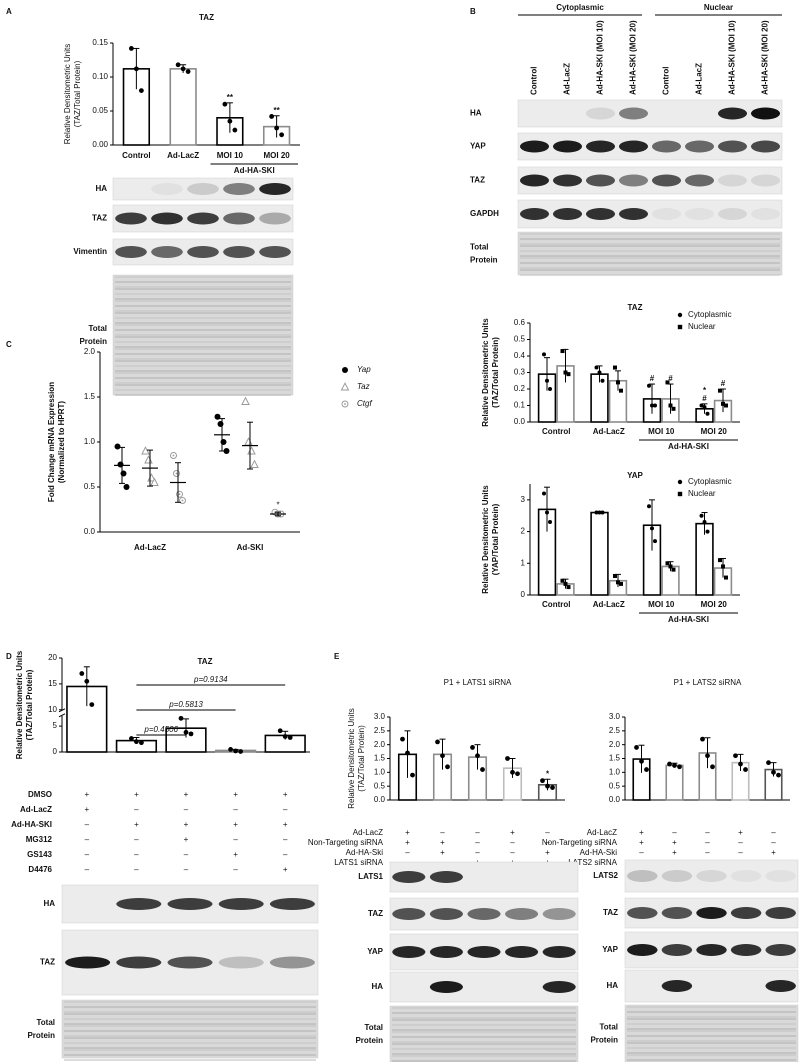  Describe the element at coordinates (250, 547) in the screenshot. I see `x-tick-label: Ad-SKI` at that location.